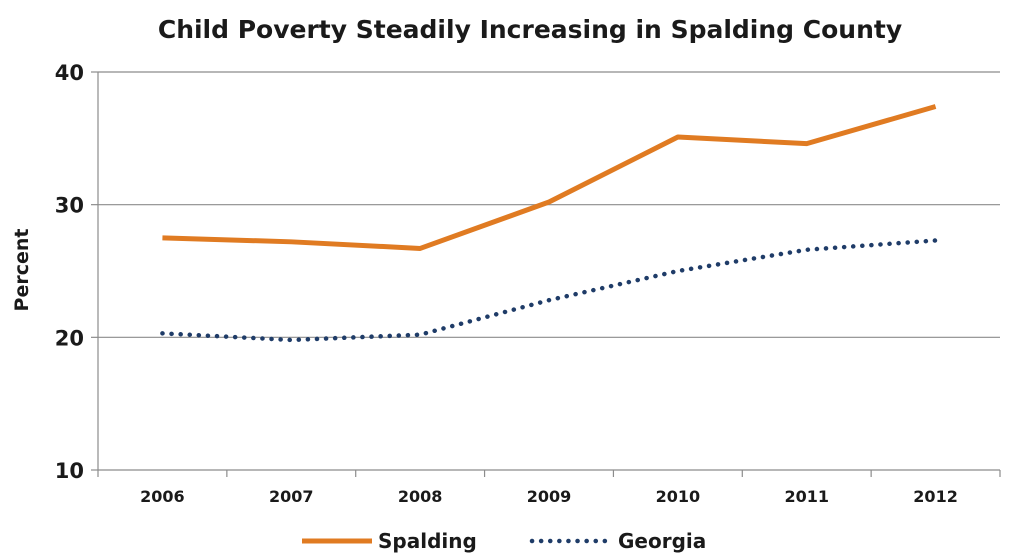 This screenshot has height=560, width=1025. I want to click on y-tick-labels: 10 20 30 40, so click(69, 272).